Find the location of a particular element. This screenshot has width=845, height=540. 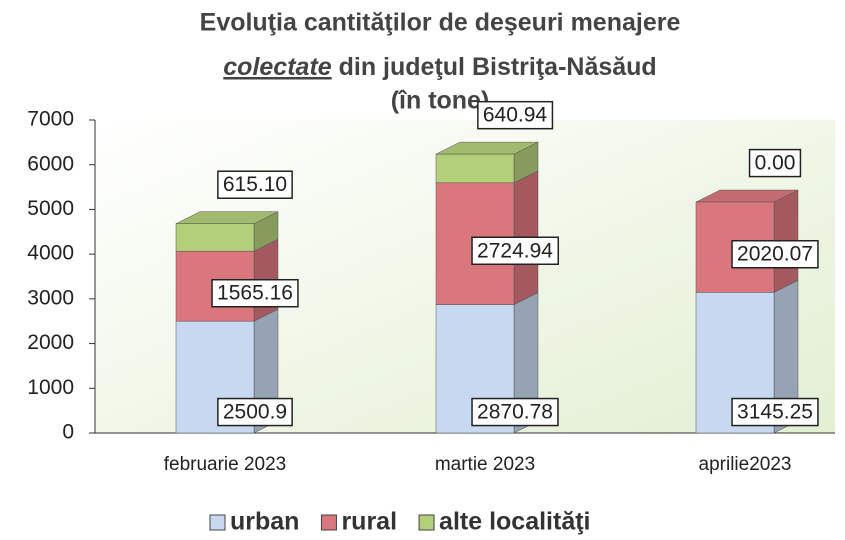

y-tick-label: 7000 is located at coordinates (50, 119).